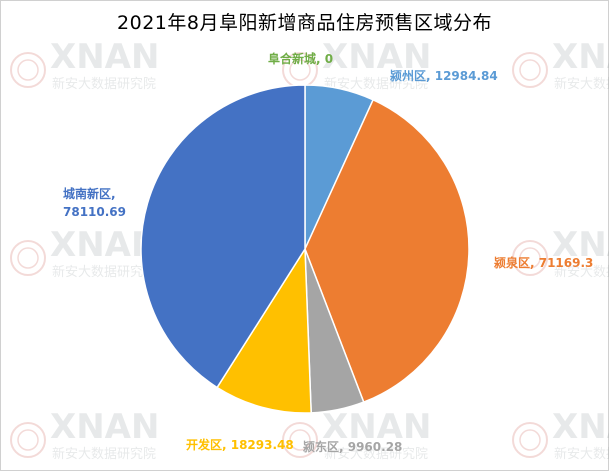 The height and width of the screenshot is (471, 609). Describe the element at coordinates (304, 23) in the screenshot. I see `chart-title: 2021年8月阜阳新增商品住房预售区域分布` at that location.